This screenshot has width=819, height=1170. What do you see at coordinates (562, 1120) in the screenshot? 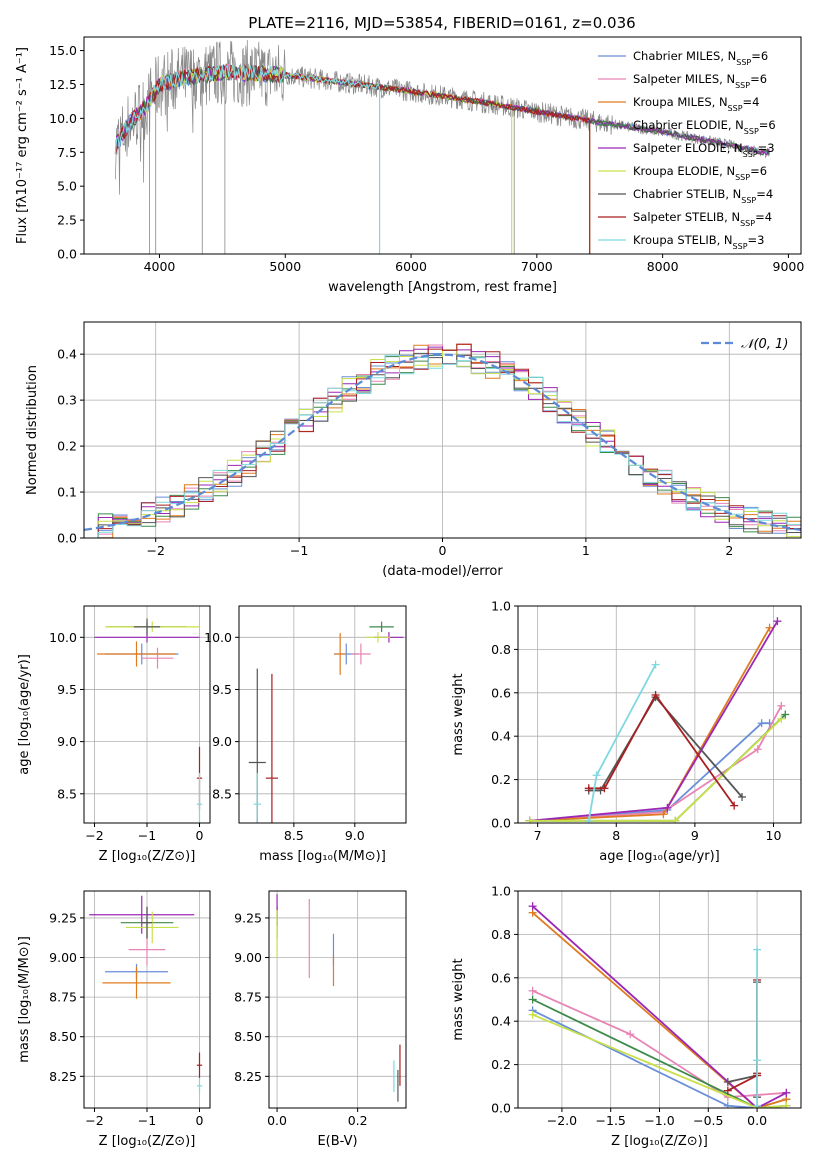
I see `x-tick-label: −2.0` at bounding box center [562, 1120].